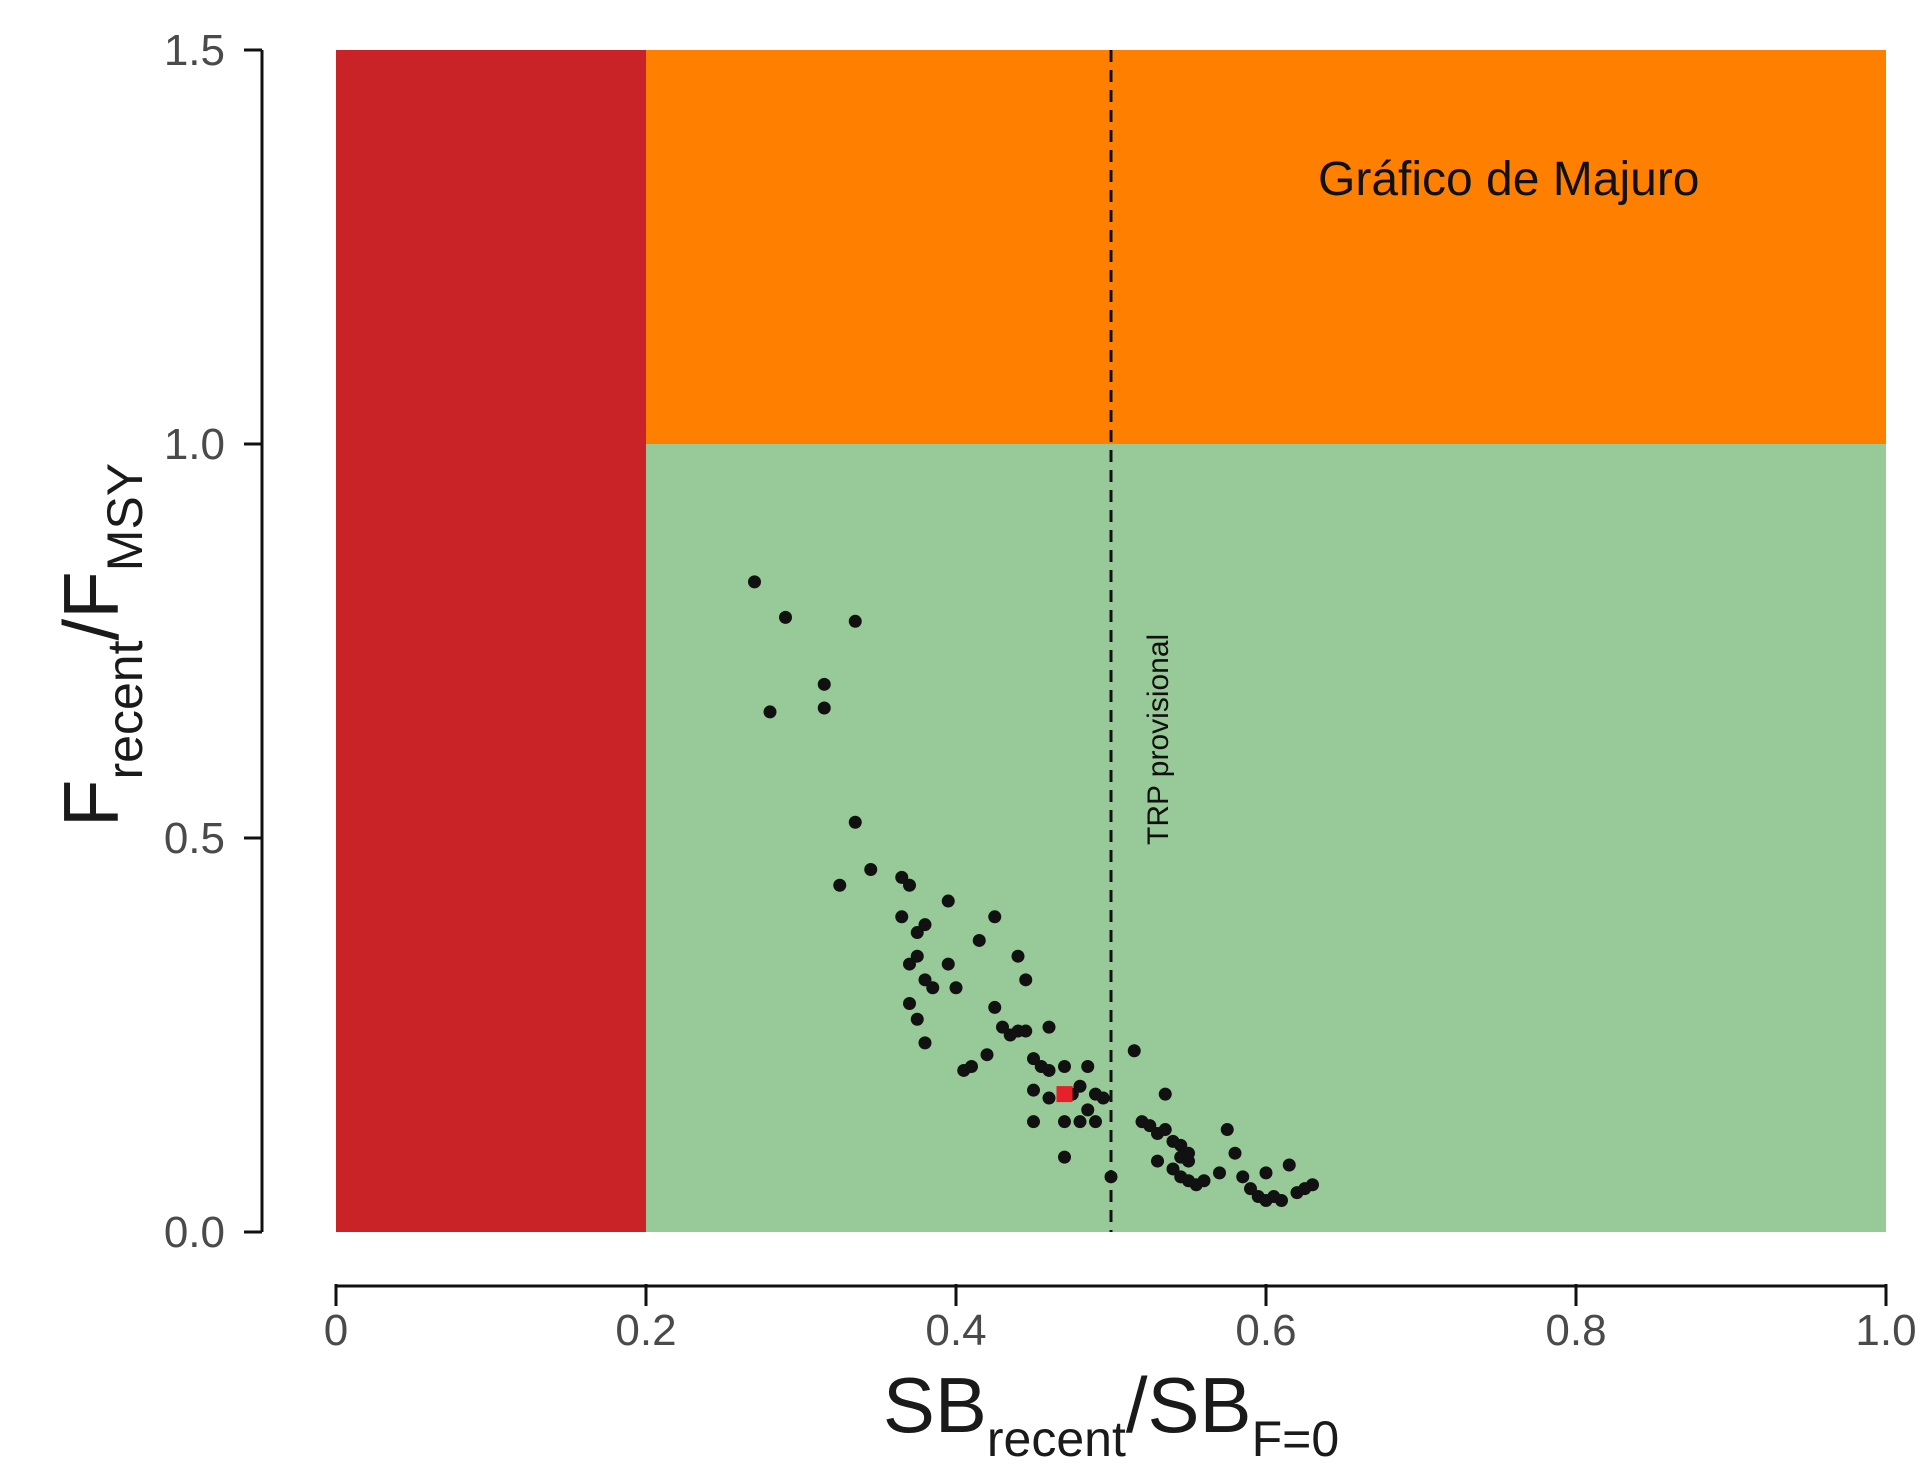 The height and width of the screenshot is (1482, 1926). Describe the element at coordinates (194, 444) in the screenshot. I see `y-tick-label: 1.0` at that location.